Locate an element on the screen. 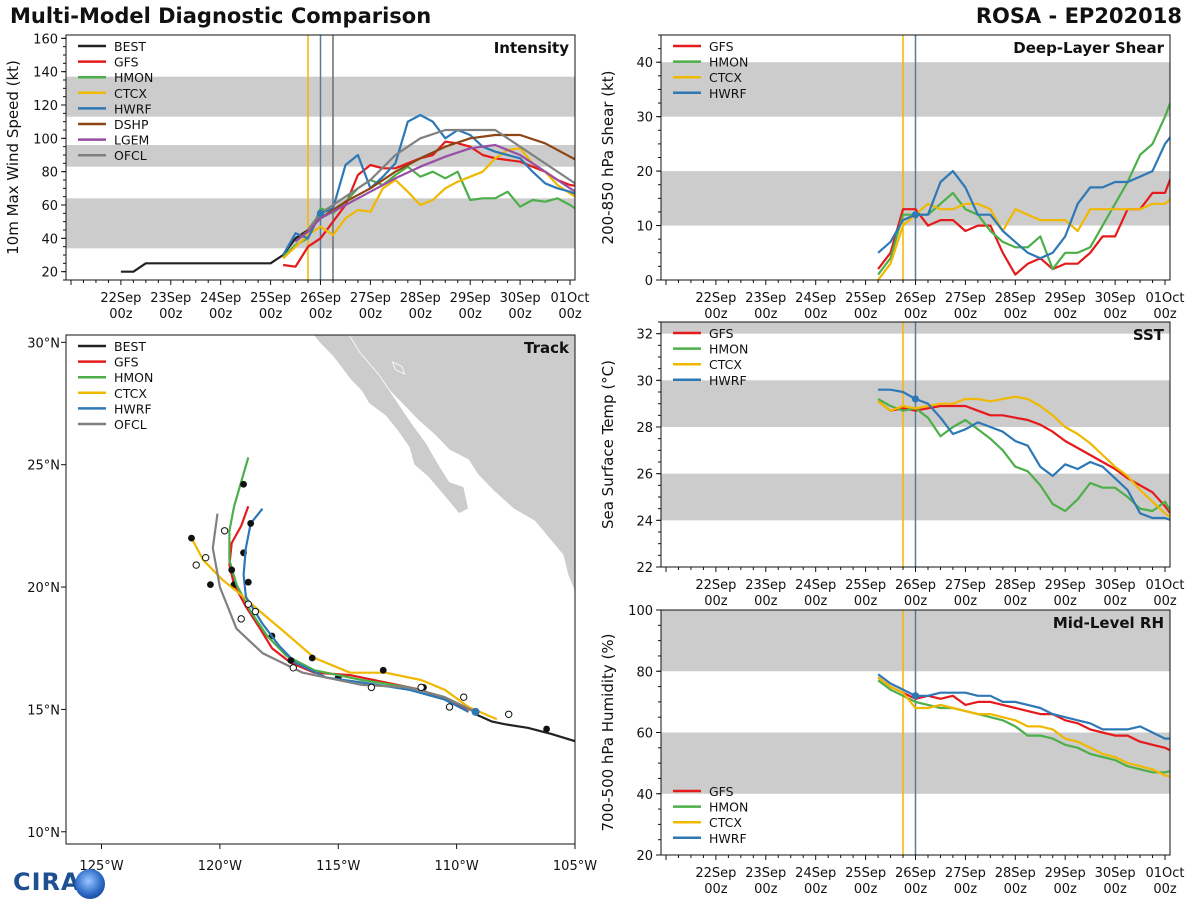 This screenshot has height=900, width=1200. y-axis-label: 700-500 hPa Humidity (%) is located at coordinates (608, 732).